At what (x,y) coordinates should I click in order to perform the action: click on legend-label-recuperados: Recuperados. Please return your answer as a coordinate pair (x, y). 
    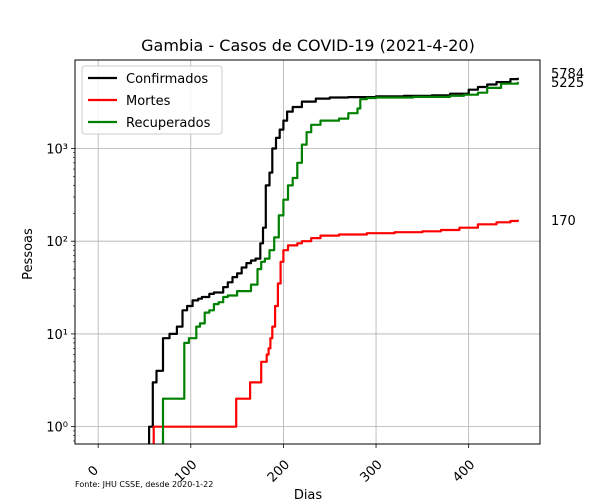
    Looking at the image, I should click on (168, 123).